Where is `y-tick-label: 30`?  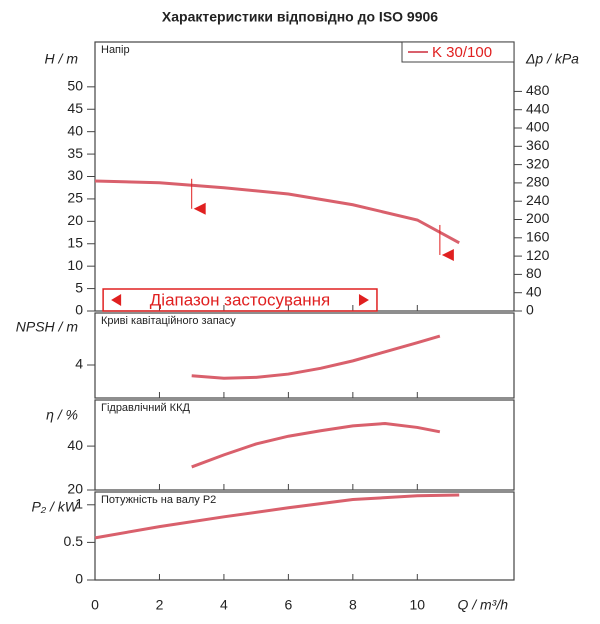
y-tick-label: 30 is located at coordinates (75, 175).